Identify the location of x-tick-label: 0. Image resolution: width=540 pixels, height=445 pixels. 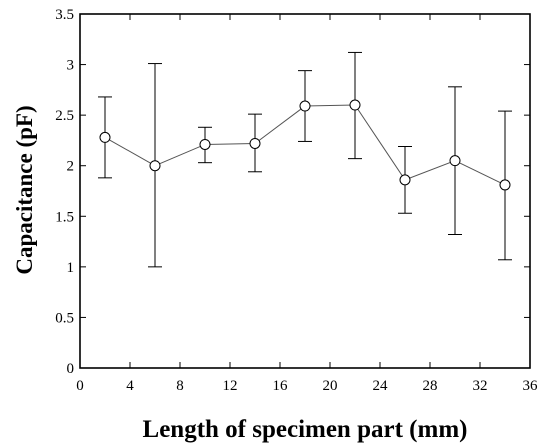
(80, 386).